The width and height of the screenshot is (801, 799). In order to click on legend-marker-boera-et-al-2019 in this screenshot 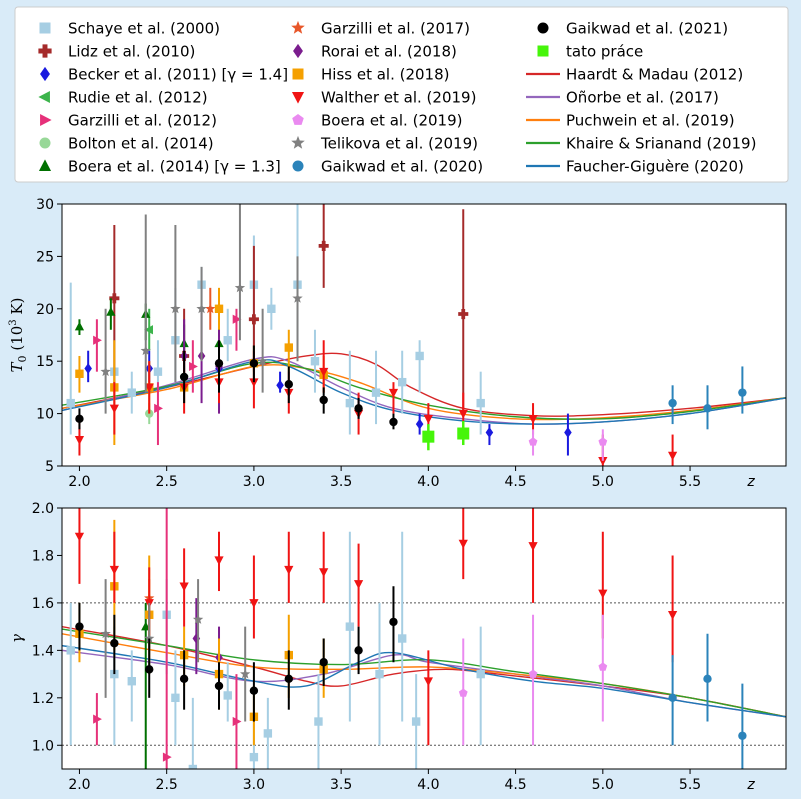, I will do `click(298, 119)`.